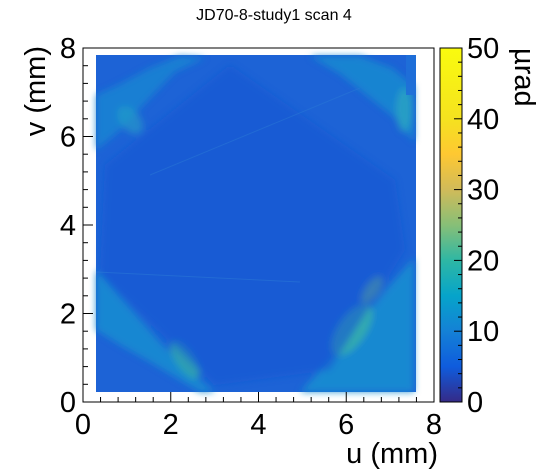 The height and width of the screenshot is (475, 548). I want to click on x-axis-ticks: 0 2 4 6 8, so click(258, 416).